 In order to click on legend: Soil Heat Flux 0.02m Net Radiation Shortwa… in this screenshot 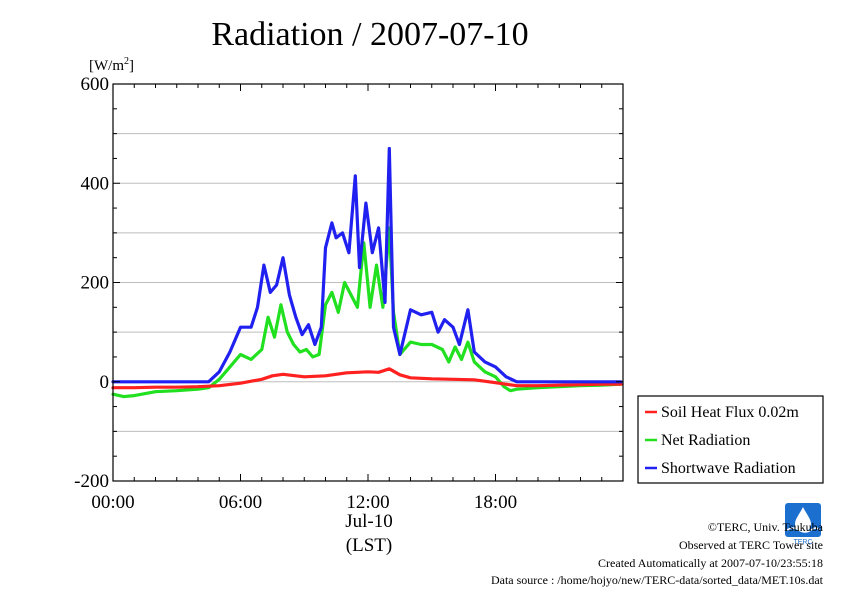, I will do `click(730, 439)`.